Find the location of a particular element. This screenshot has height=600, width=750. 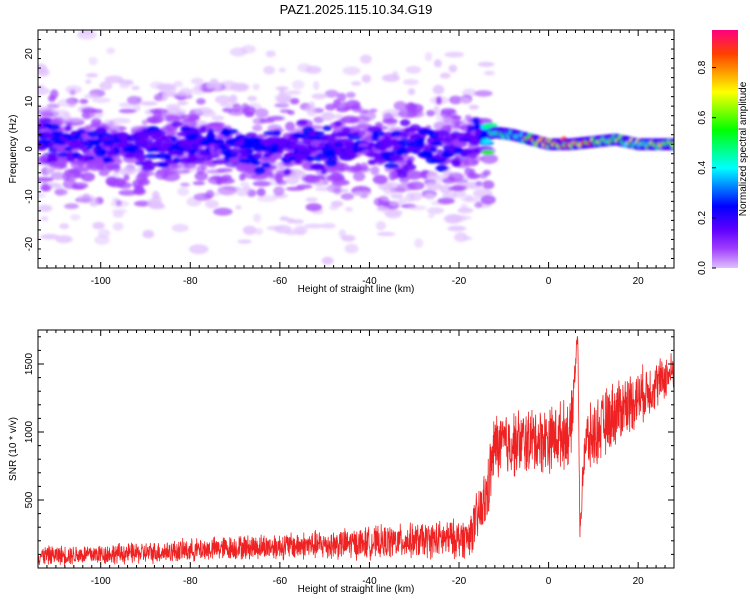

y-tick-label: 20 is located at coordinates (29, 54).